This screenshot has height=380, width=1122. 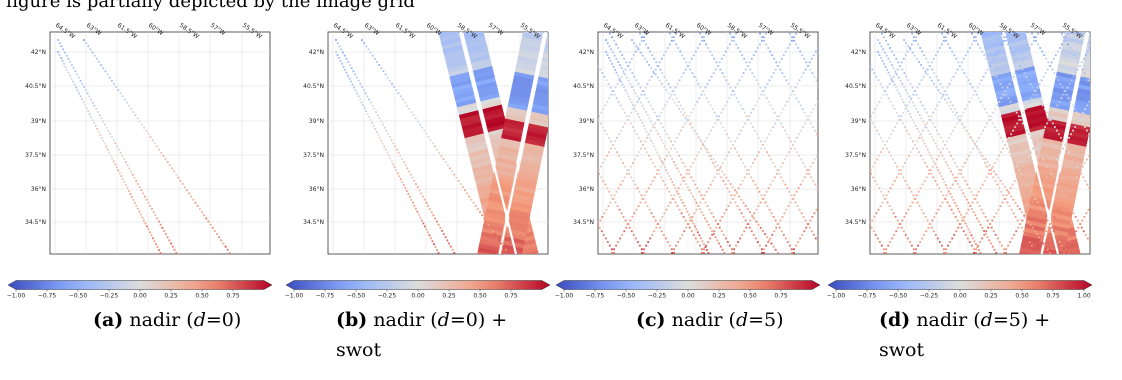 What do you see at coordinates (35, 155) in the screenshot?
I see `lat-tick-label: 37.5°N` at bounding box center [35, 155].